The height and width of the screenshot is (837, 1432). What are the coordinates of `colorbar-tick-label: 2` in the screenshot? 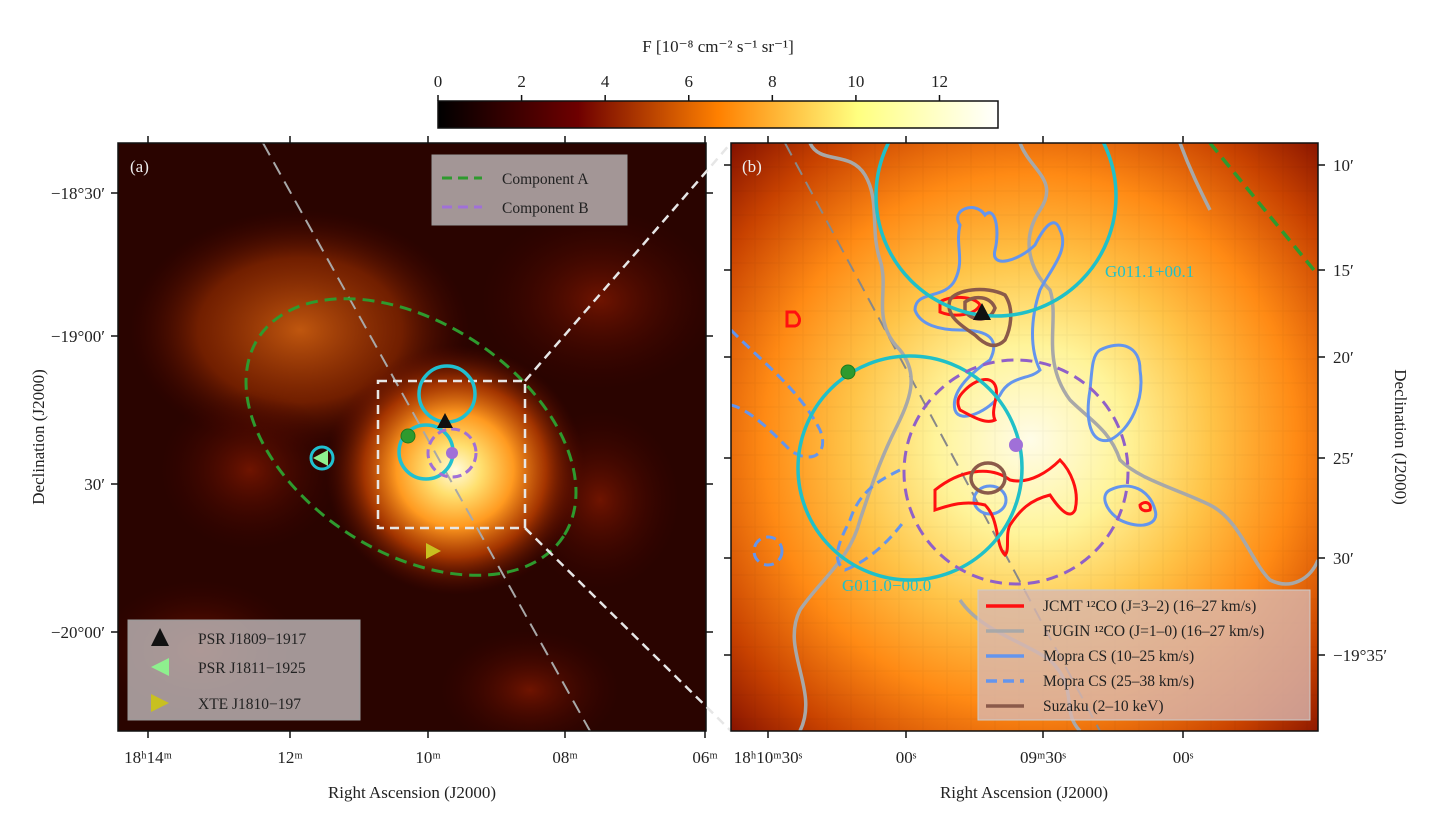 It's located at (521, 81).